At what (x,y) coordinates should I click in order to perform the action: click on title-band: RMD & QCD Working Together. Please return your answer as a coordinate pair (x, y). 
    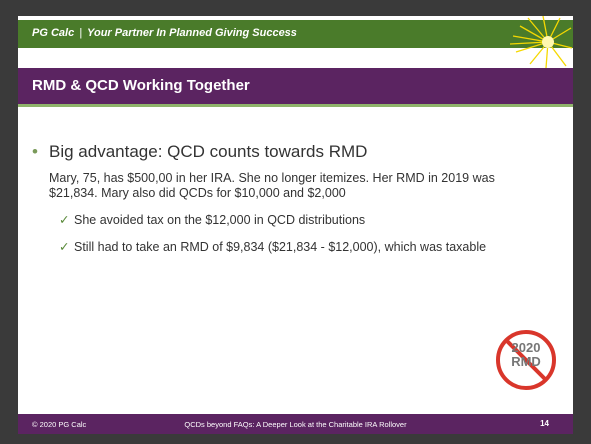
    Looking at the image, I should click on (295, 87).